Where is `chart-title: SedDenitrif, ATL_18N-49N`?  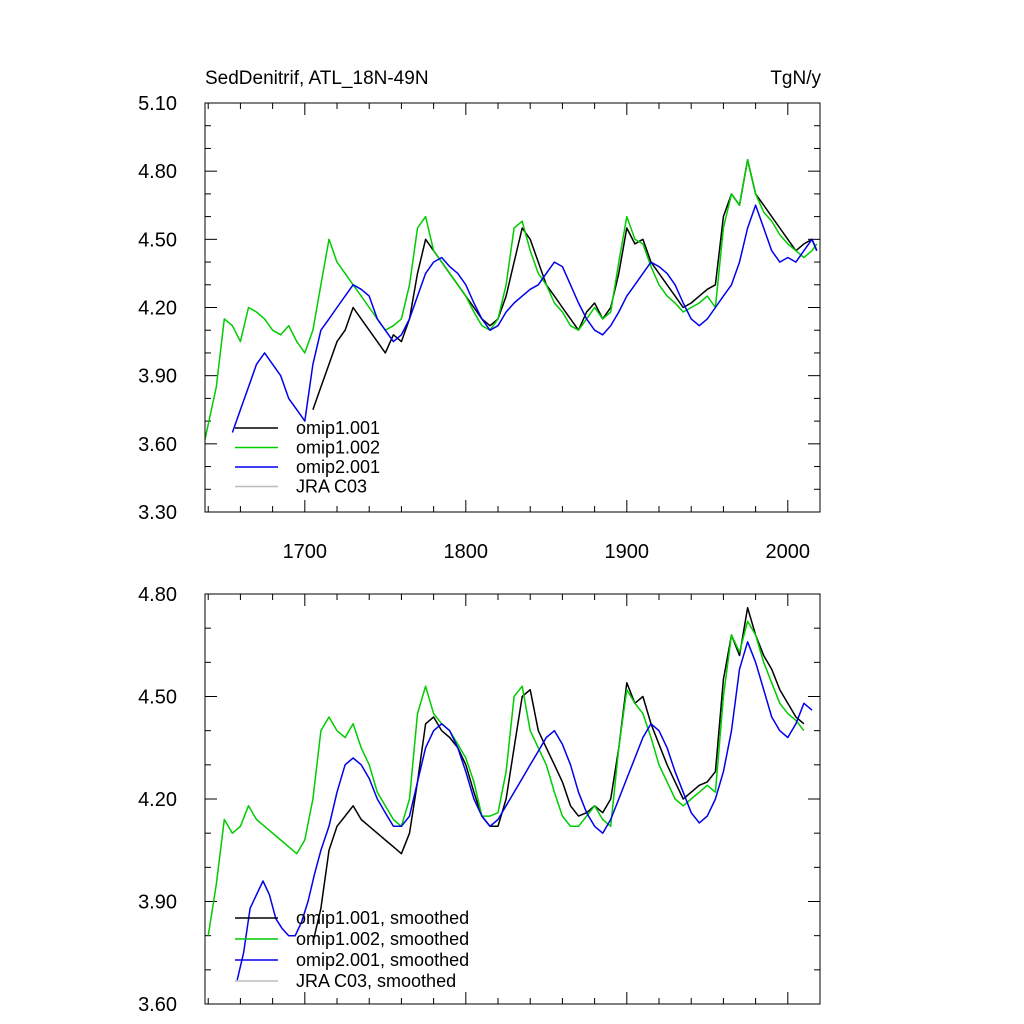 chart-title: SedDenitrif, ATL_18N-49N is located at coordinates (317, 78).